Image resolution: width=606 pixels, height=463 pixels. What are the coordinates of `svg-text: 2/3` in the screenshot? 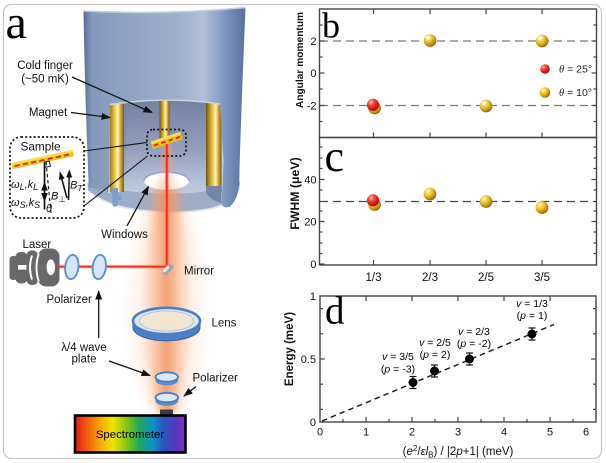 It's located at (430, 278).